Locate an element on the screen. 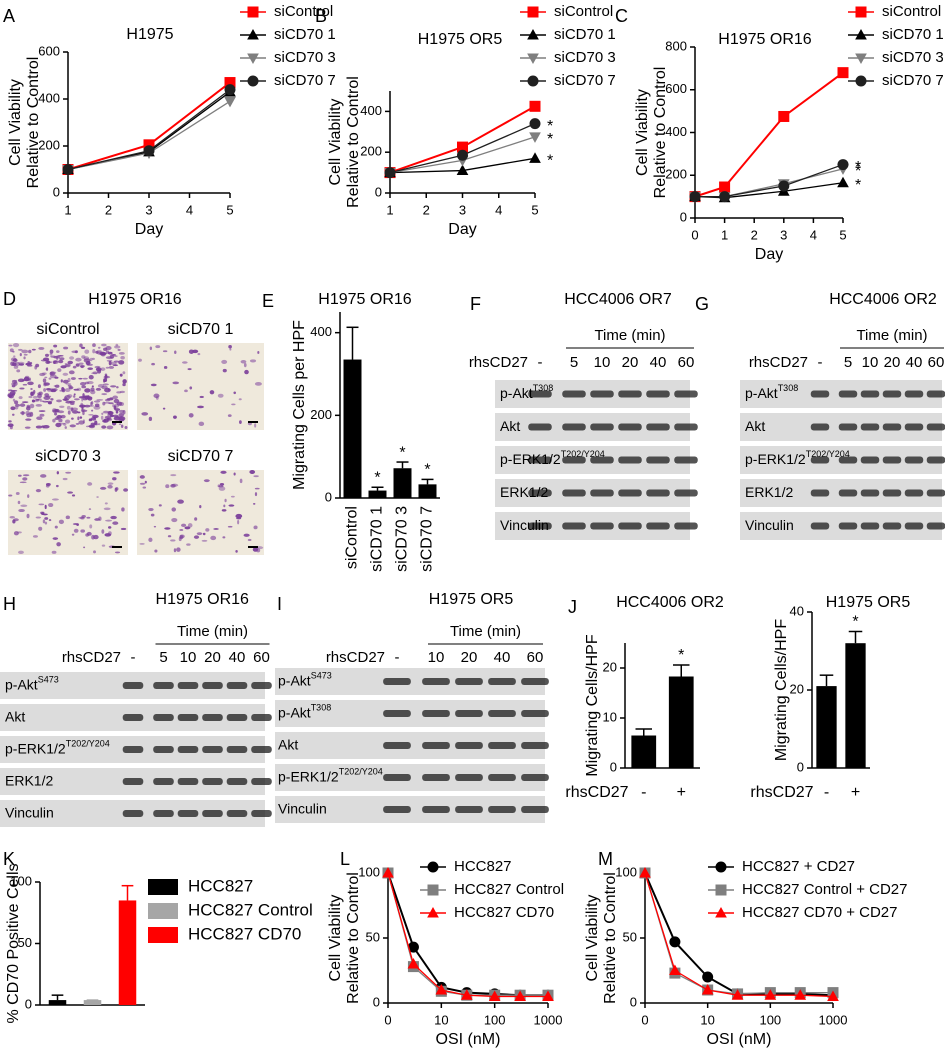 The image size is (945, 1050). x-tick-label: 100 is located at coordinates (495, 1019).